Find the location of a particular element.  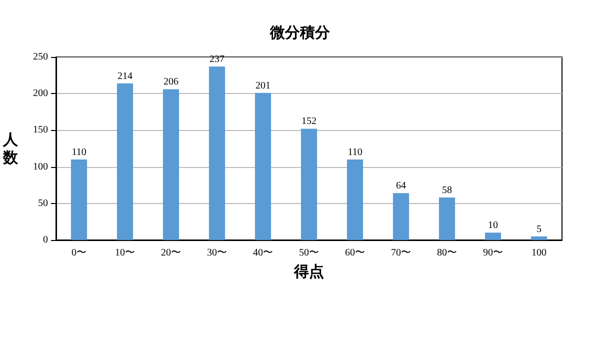

x-tick-label: 0〜 is located at coordinates (79, 253).